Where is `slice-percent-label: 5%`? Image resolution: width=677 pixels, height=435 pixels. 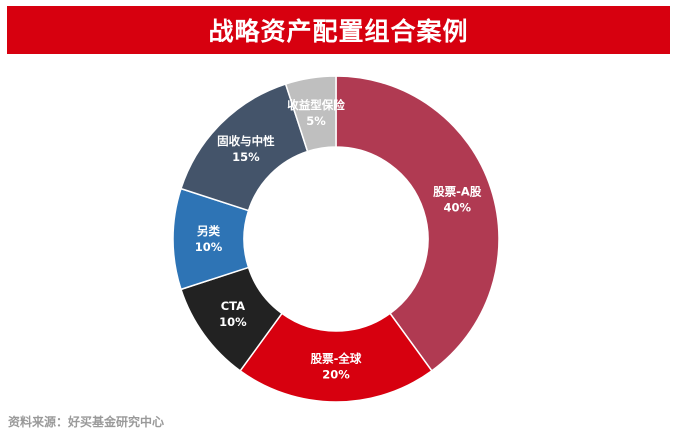 slice-percent-label: 5% is located at coordinates (316, 121).